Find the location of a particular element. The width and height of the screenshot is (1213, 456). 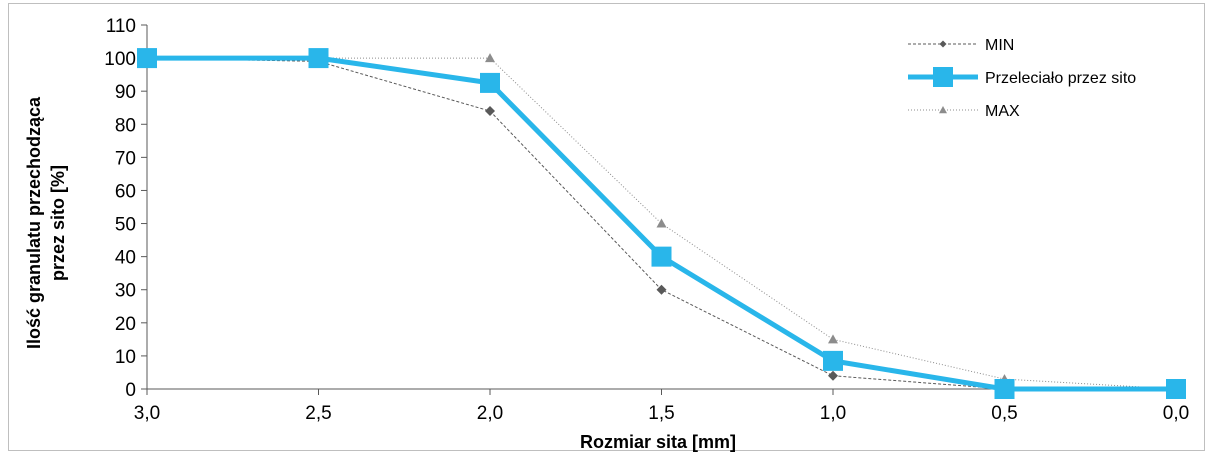

y-tick-label: 60 is located at coordinates (125, 191).